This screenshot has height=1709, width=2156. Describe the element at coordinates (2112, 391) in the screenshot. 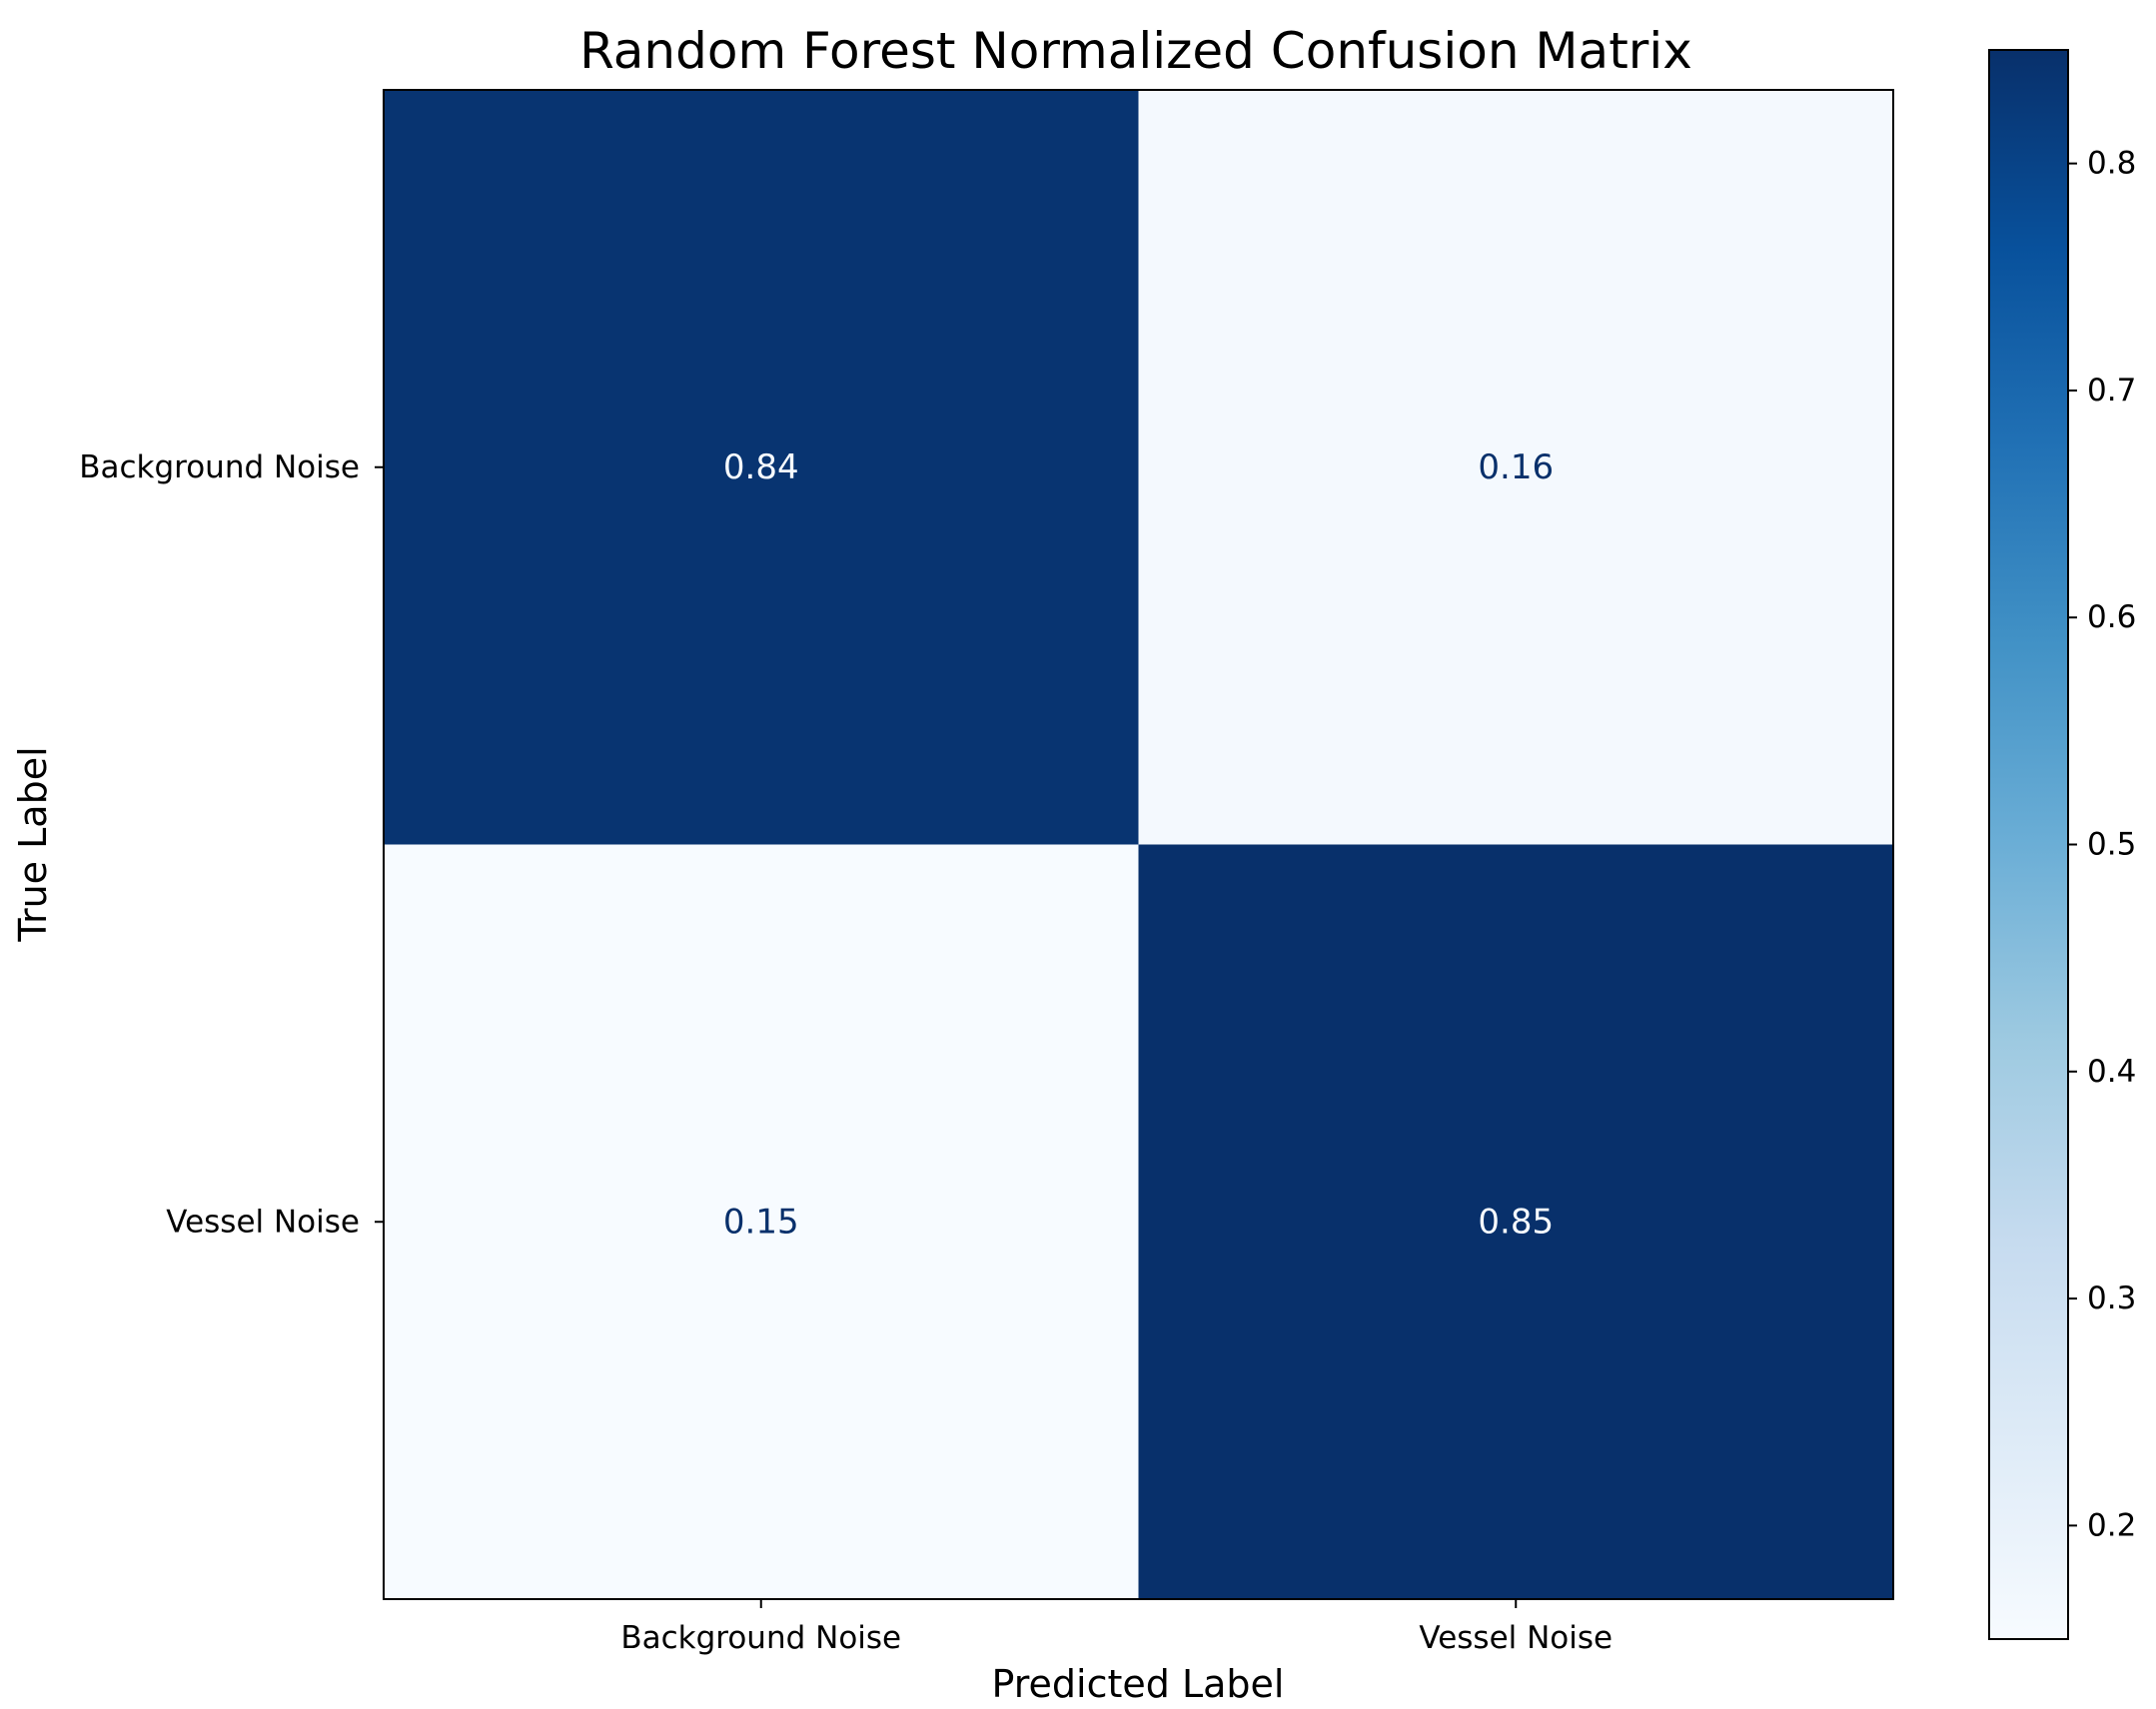

I see `colorbar-tick-label-5: 0.7` at that location.